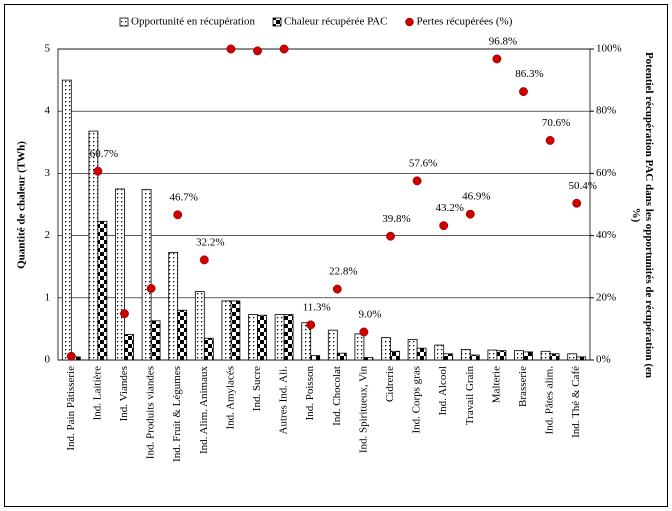  What do you see at coordinates (529, 74) in the screenshot?
I see `data-label: 86.3%` at bounding box center [529, 74].